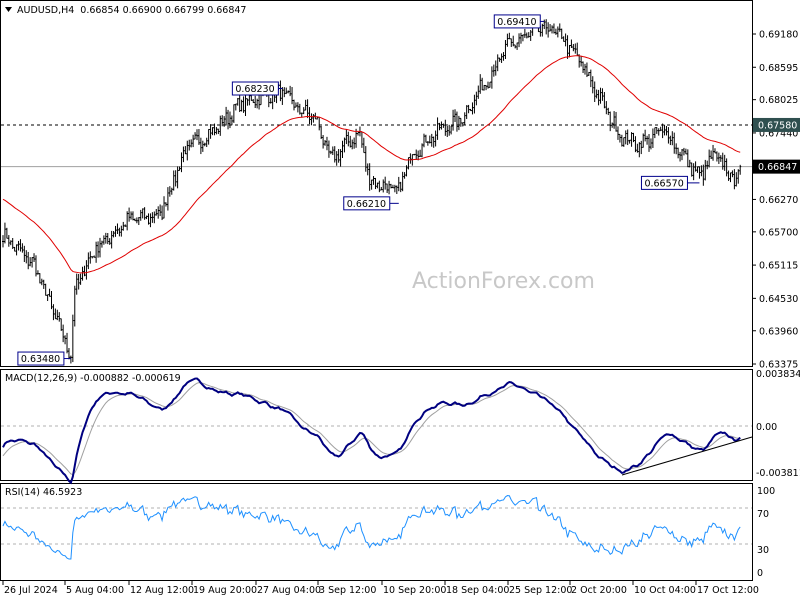 The height and width of the screenshot is (600, 800). Describe the element at coordinates (131, 10) in the screenshot. I see `symbol-label: AUDUSD,H4 0.66854 0.66900 0.66799 0.66847` at that location.